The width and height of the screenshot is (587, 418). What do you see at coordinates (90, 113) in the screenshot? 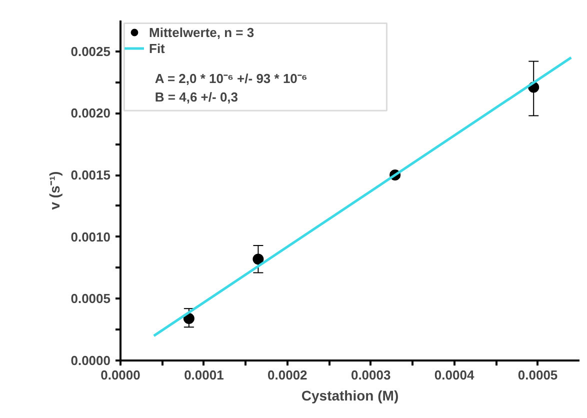
I see `y-tick-label: 0.0020` at bounding box center [90, 113].